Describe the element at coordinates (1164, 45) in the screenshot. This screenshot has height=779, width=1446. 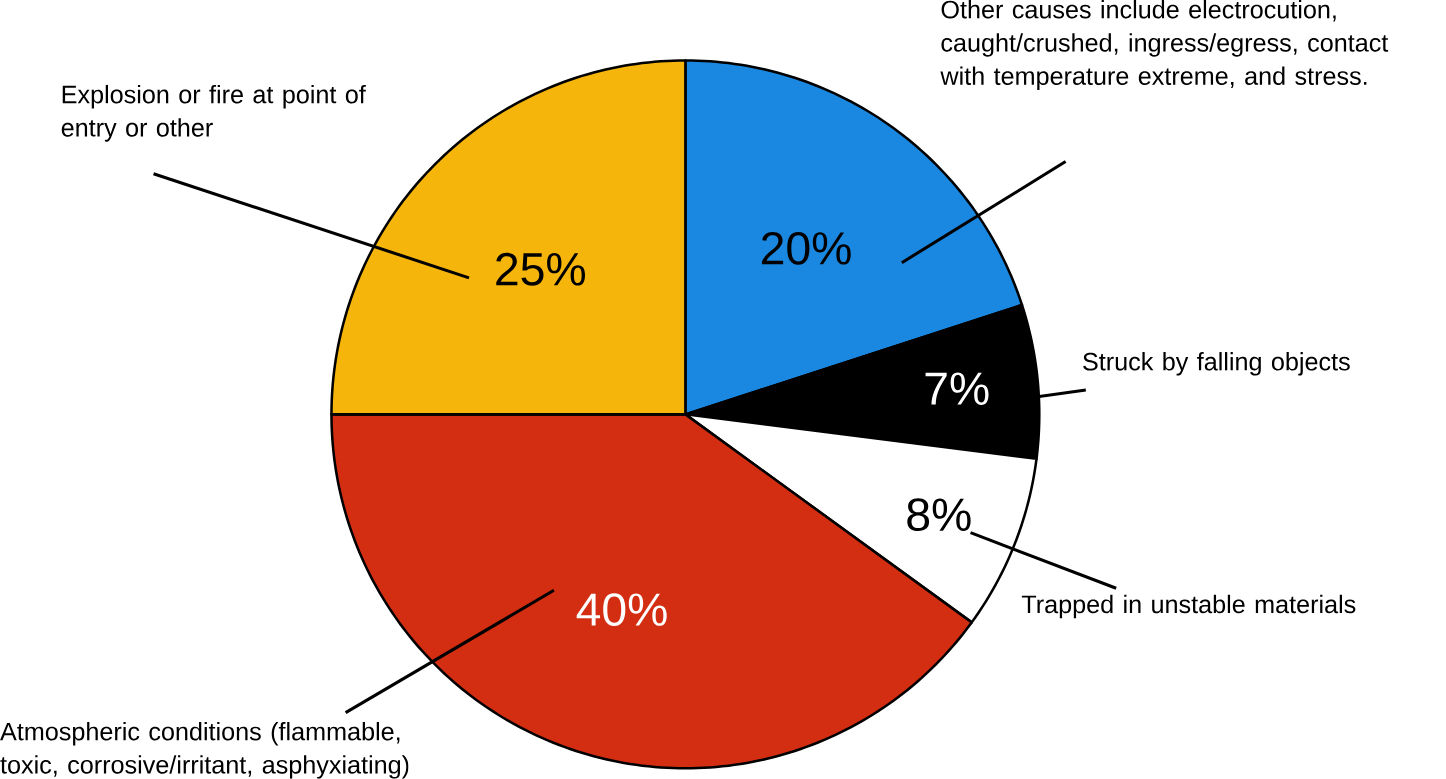
I see `slice-label: Other causes include electrocution, caught/crushed, ingress/egress, contact with temperature extreme, and stress.` at that location.